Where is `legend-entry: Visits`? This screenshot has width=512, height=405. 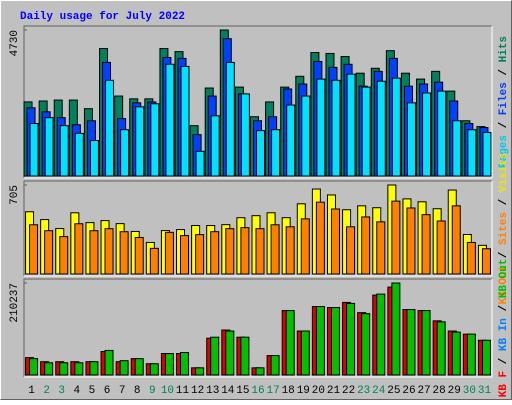 legend-entry: Visits is located at coordinates (504, 173).